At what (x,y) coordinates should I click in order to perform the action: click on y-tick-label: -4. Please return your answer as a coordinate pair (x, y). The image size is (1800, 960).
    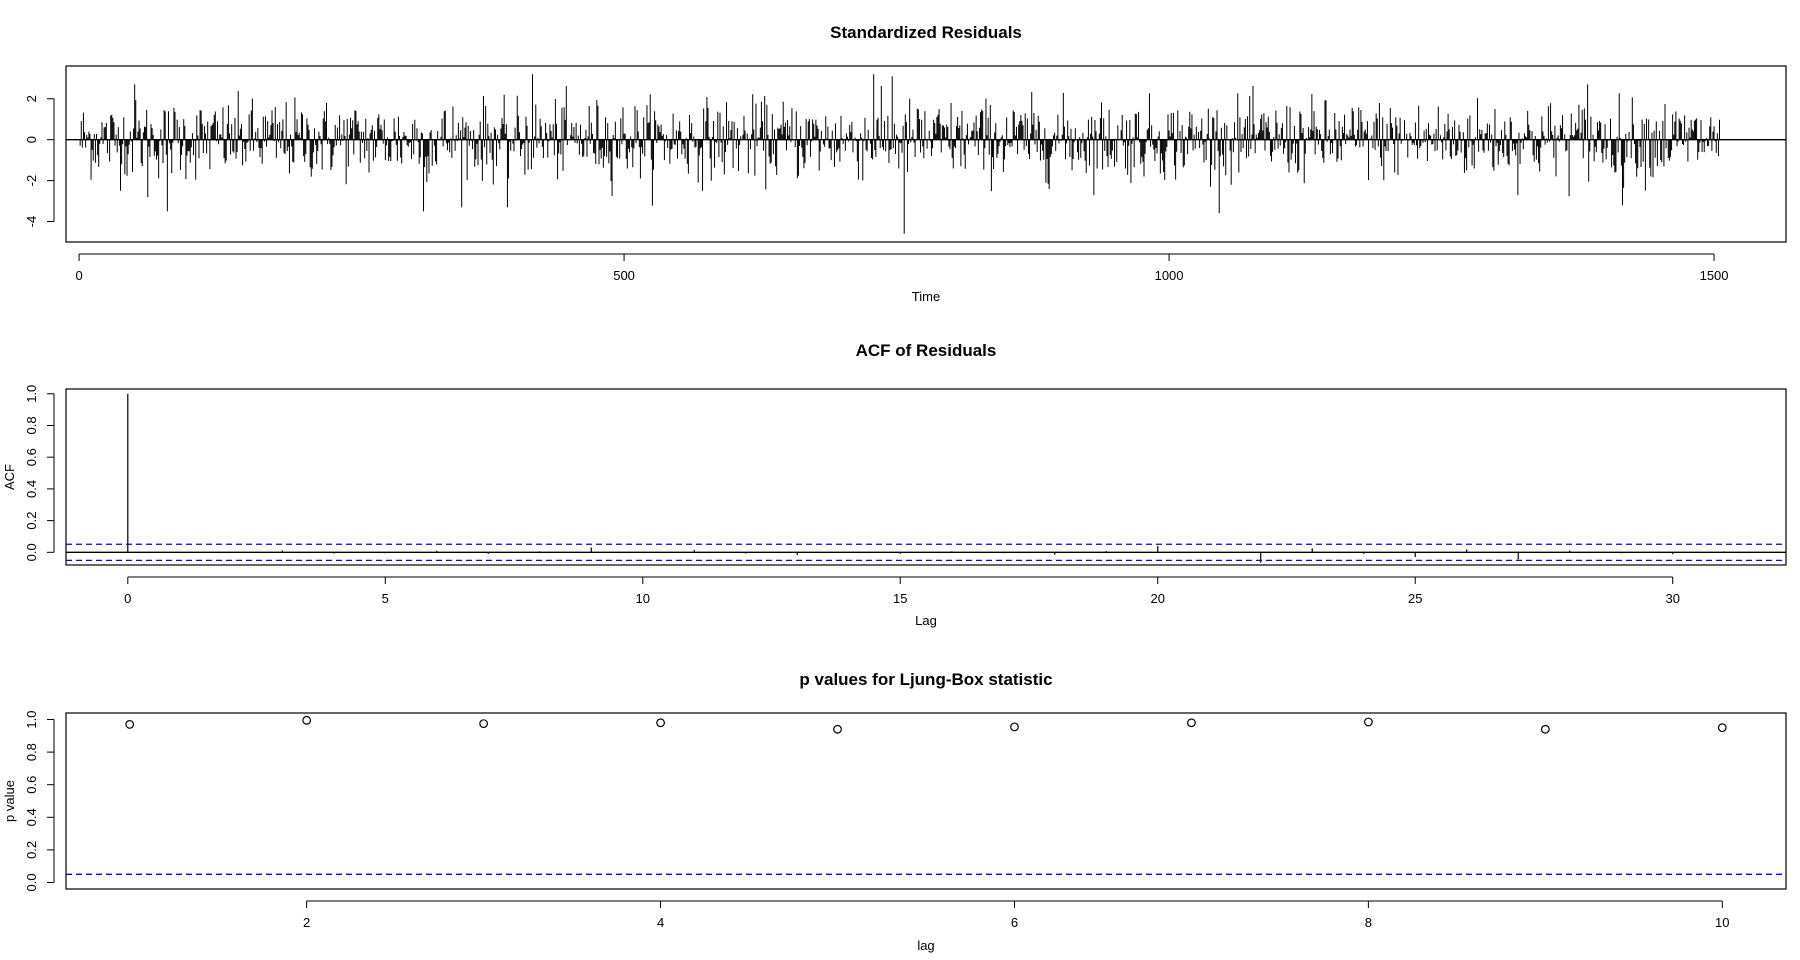
    Looking at the image, I should click on (31, 222).